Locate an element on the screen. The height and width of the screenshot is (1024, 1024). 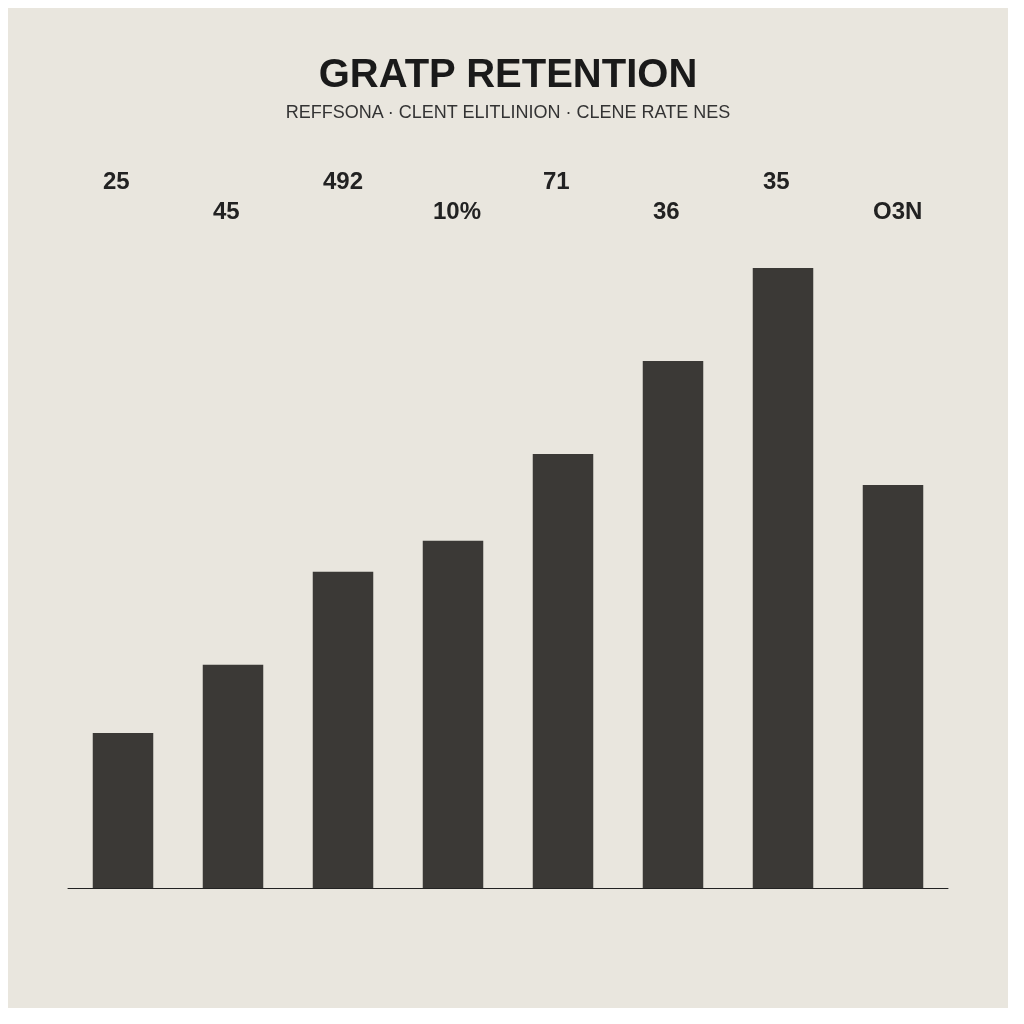
text: 492 is located at coordinates (343, 180).